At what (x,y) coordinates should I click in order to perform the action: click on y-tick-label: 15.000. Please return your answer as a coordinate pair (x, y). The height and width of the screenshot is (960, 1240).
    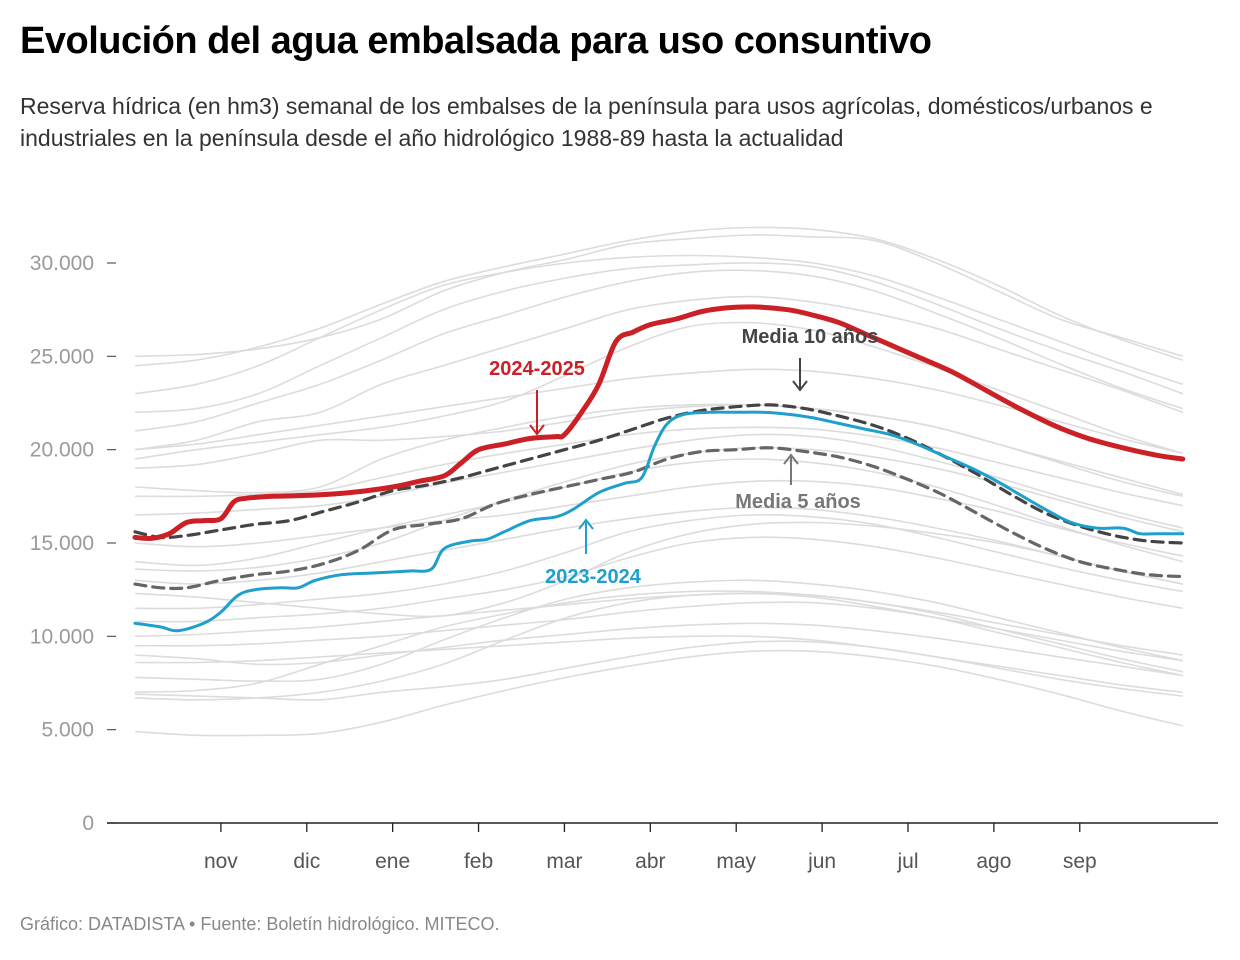
    Looking at the image, I should click on (62, 543).